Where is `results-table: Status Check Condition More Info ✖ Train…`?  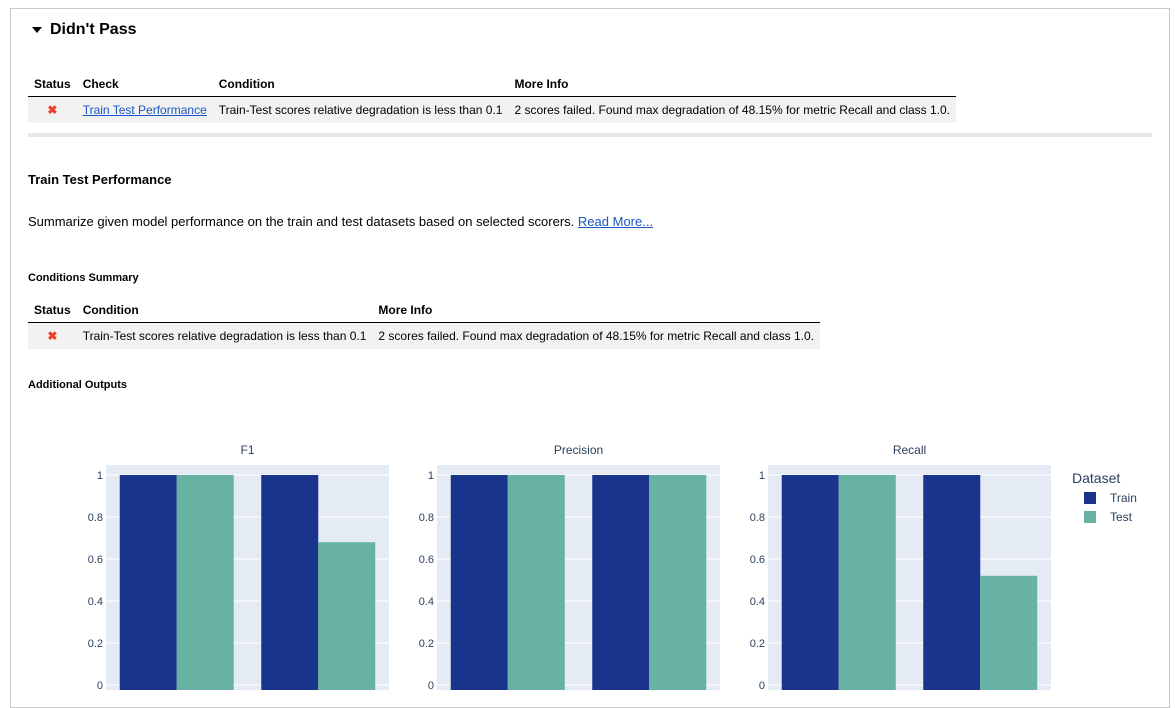
results-table: Status Check Condition More Info ✖ Train… is located at coordinates (492, 97).